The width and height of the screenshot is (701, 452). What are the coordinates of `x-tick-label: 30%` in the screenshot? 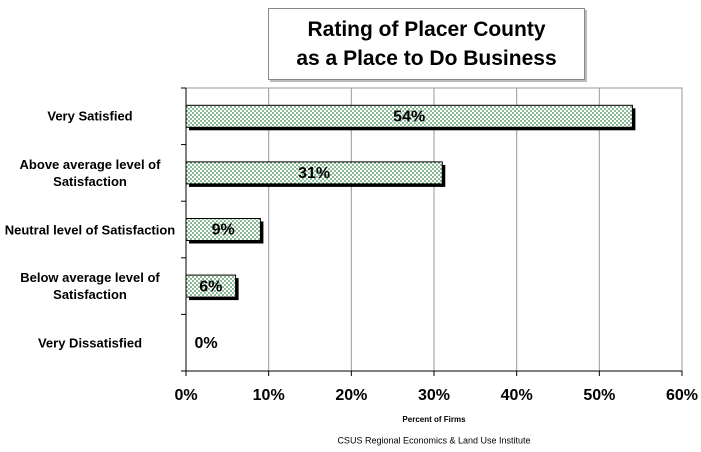 It's located at (434, 395).